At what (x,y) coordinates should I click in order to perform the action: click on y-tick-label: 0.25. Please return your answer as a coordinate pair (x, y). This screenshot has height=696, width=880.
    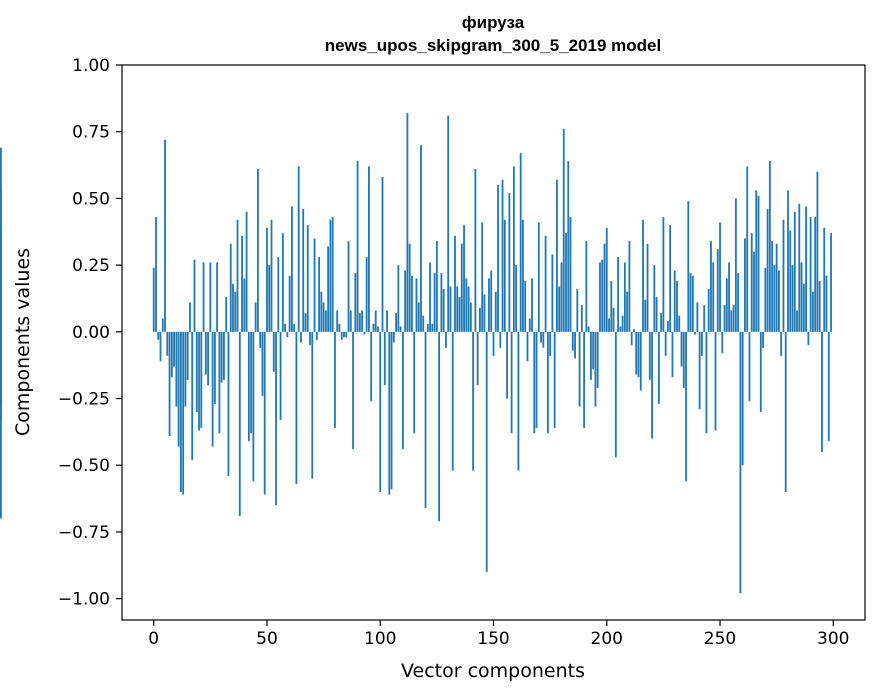
    Looking at the image, I should click on (91, 266).